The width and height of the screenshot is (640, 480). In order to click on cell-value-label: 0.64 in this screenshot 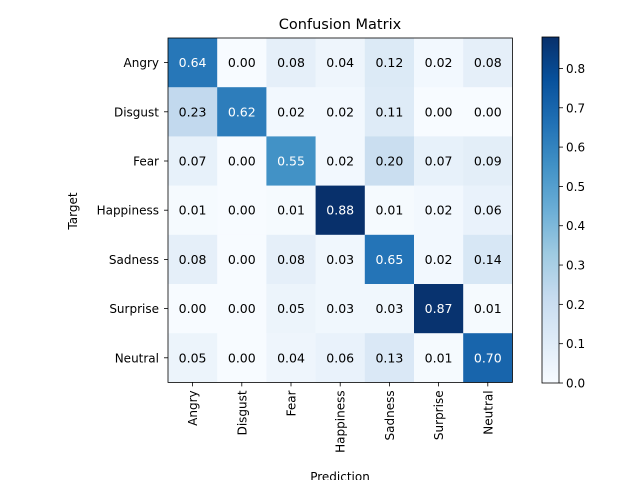, I will do `click(193, 62)`.